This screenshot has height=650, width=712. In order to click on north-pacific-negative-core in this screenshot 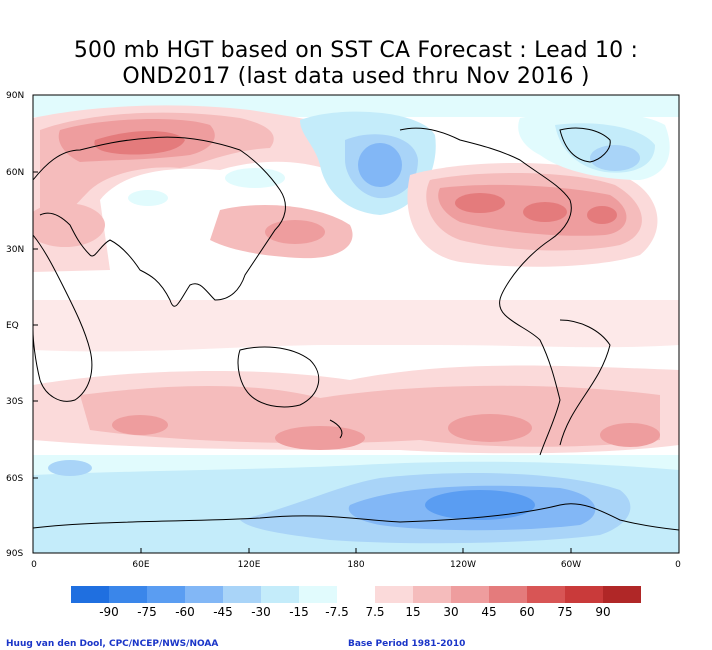, I will do `click(380, 165)`.